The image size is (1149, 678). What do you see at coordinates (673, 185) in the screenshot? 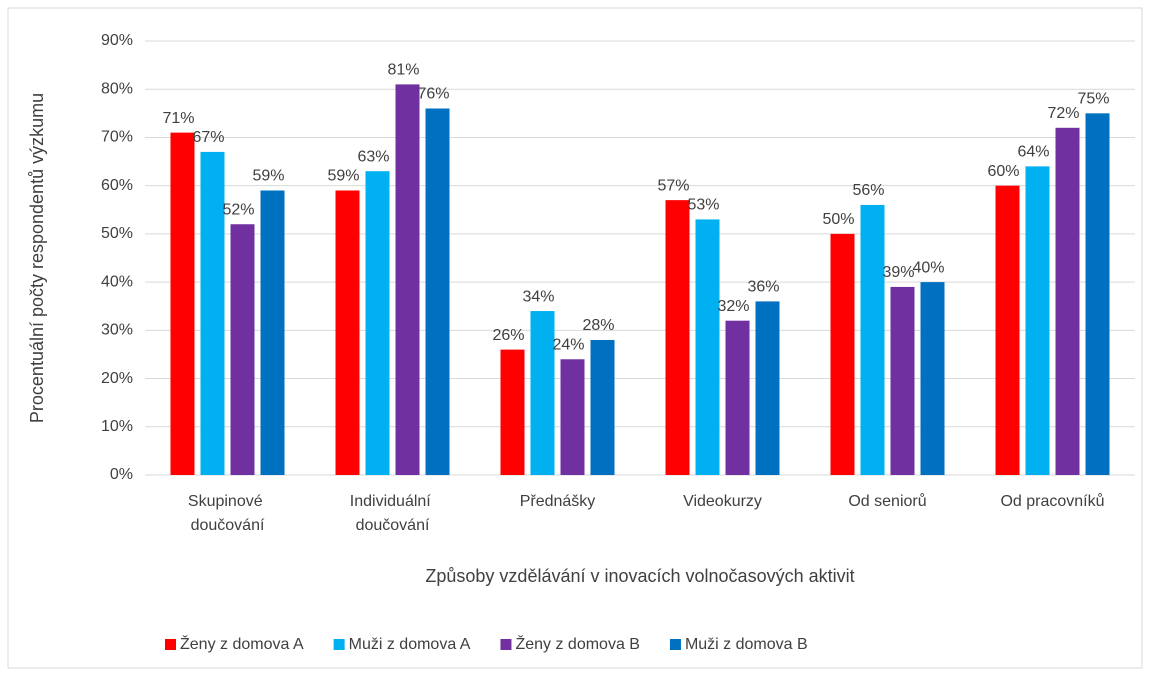
I see `data-label: 57%` at bounding box center [673, 185].